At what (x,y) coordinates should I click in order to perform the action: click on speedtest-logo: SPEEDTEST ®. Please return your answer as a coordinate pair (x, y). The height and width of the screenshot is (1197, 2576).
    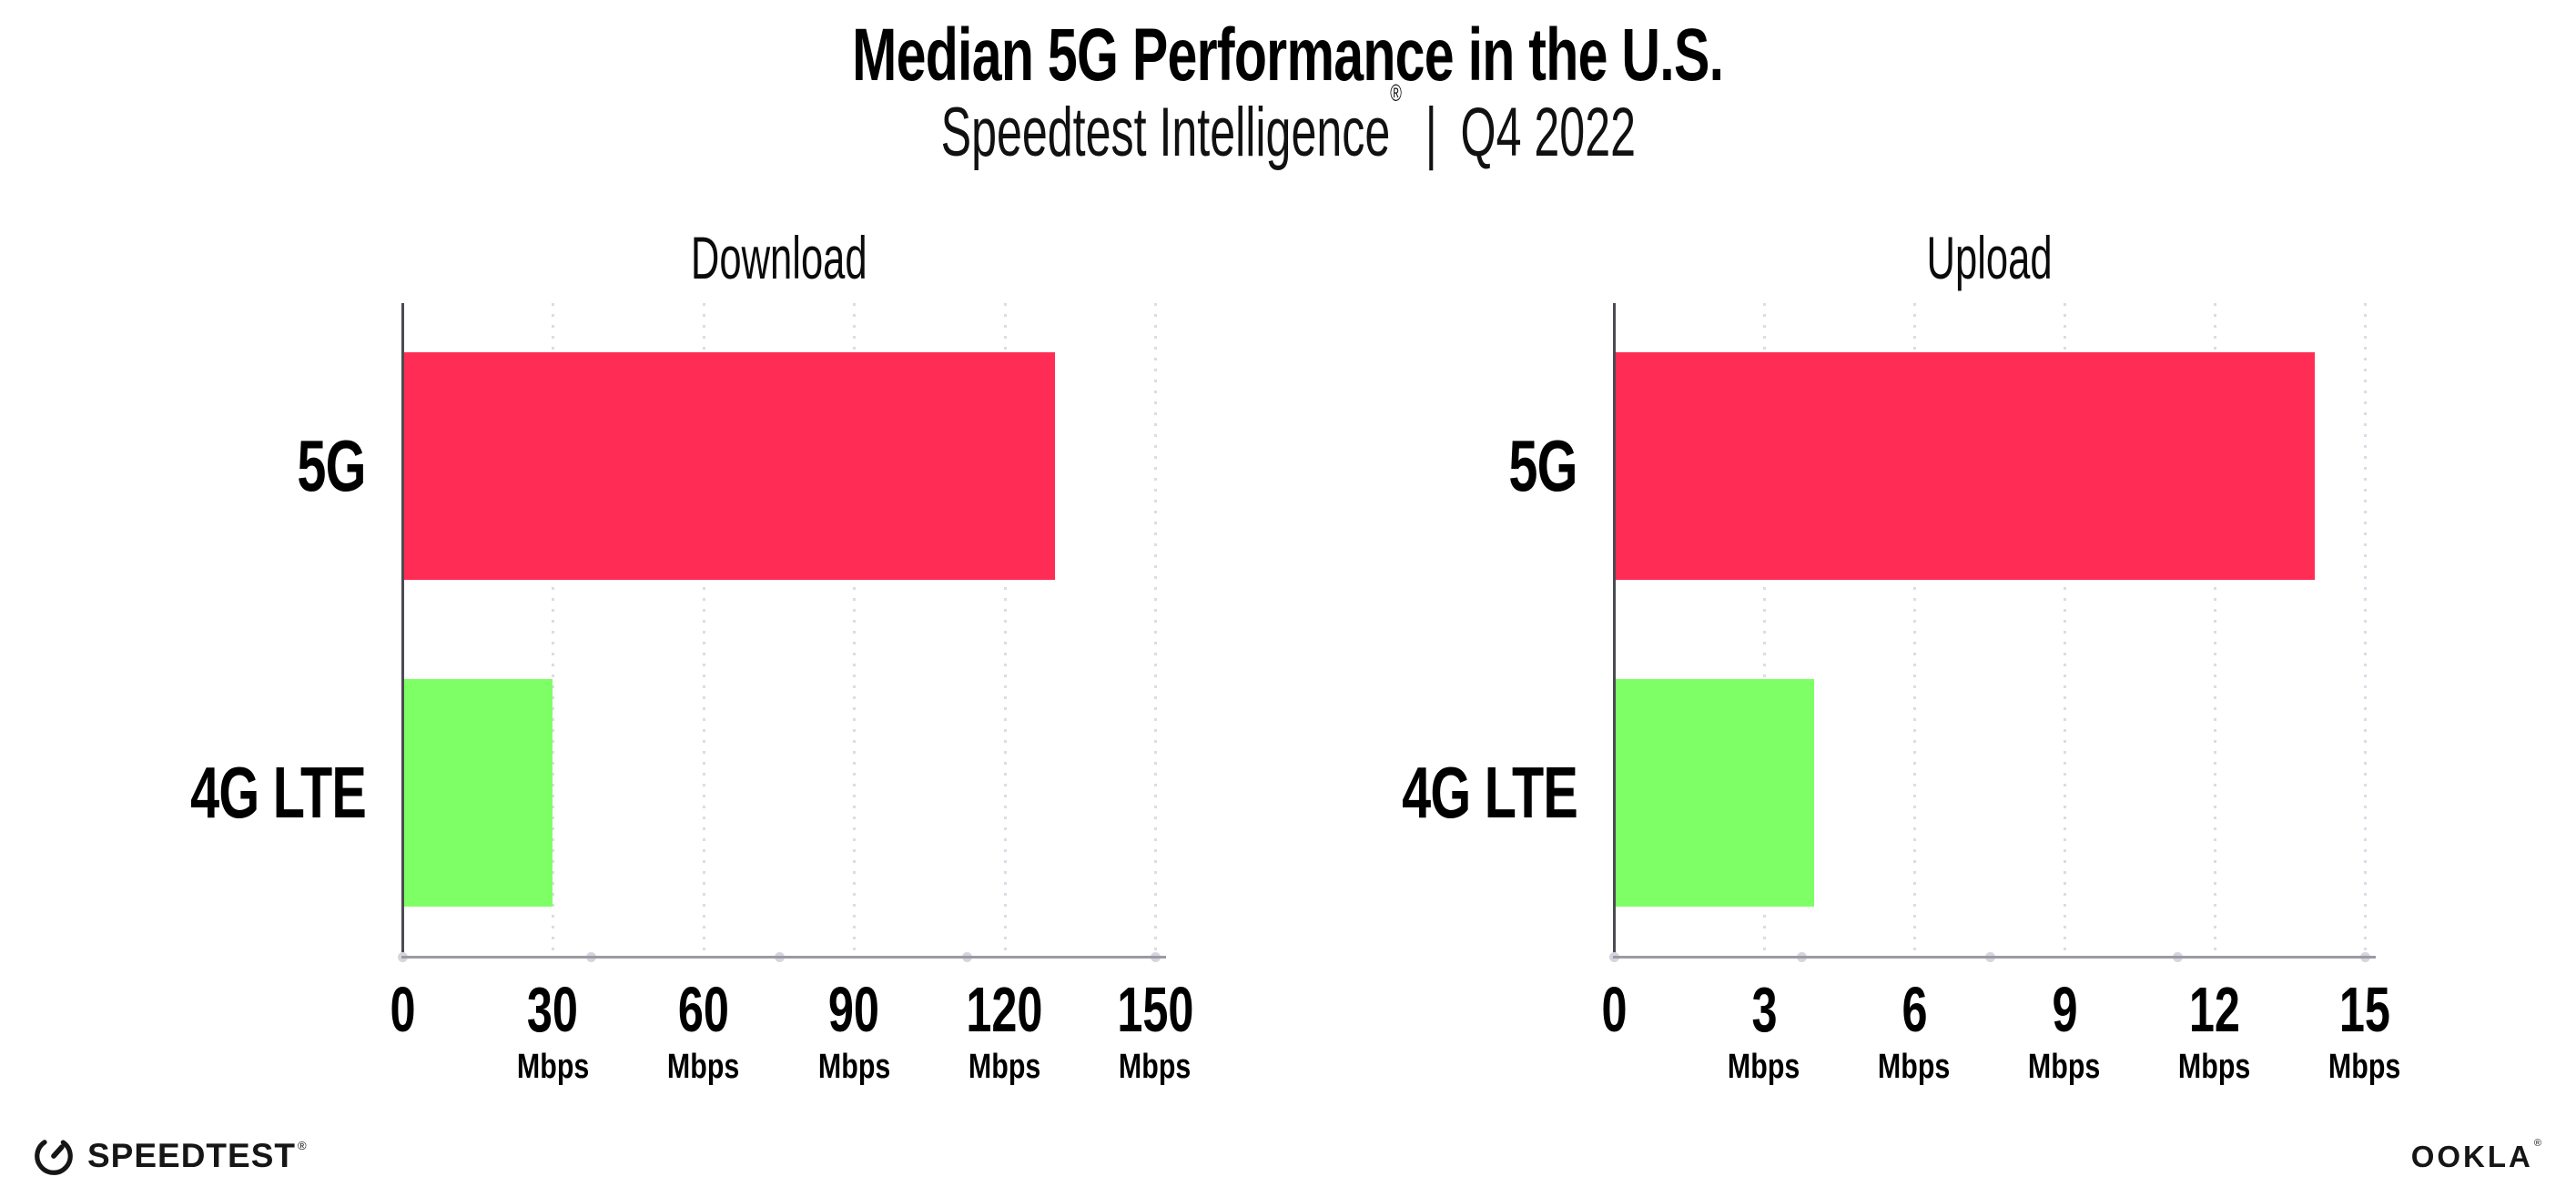
    Looking at the image, I should click on (169, 1156).